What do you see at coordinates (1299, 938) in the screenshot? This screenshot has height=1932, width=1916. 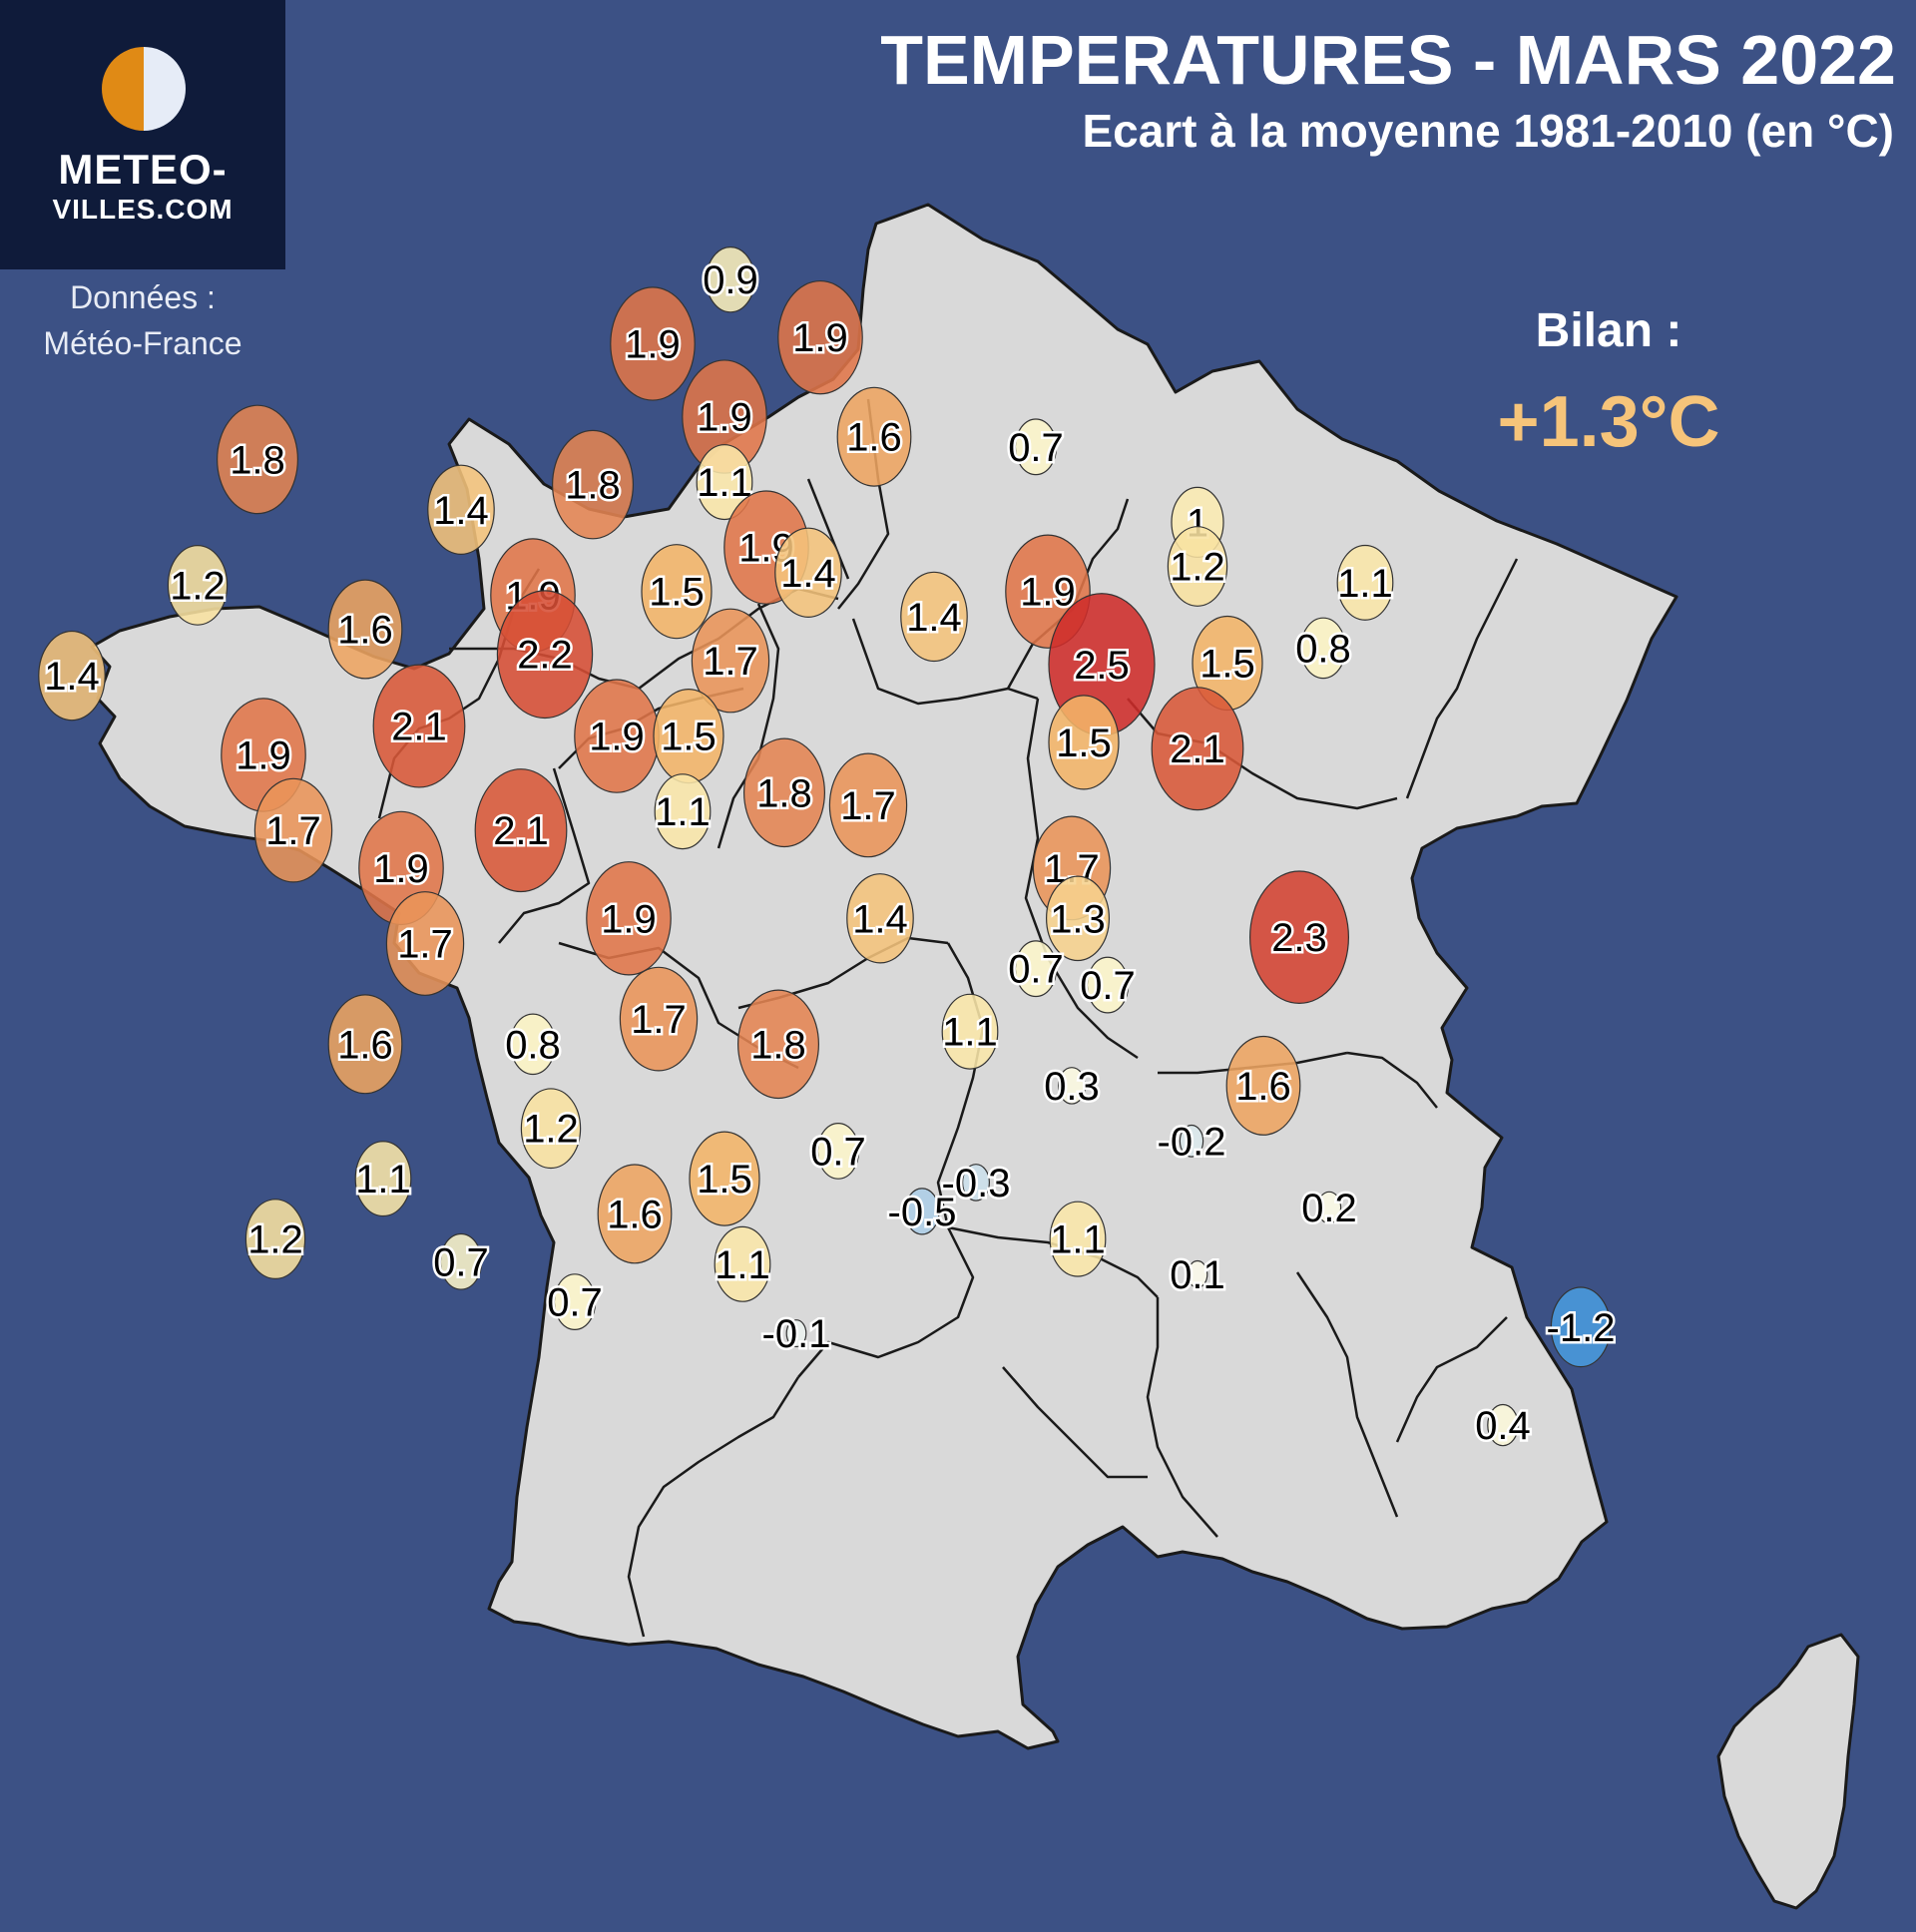 I see `station-value-label: 2.3` at bounding box center [1299, 938].